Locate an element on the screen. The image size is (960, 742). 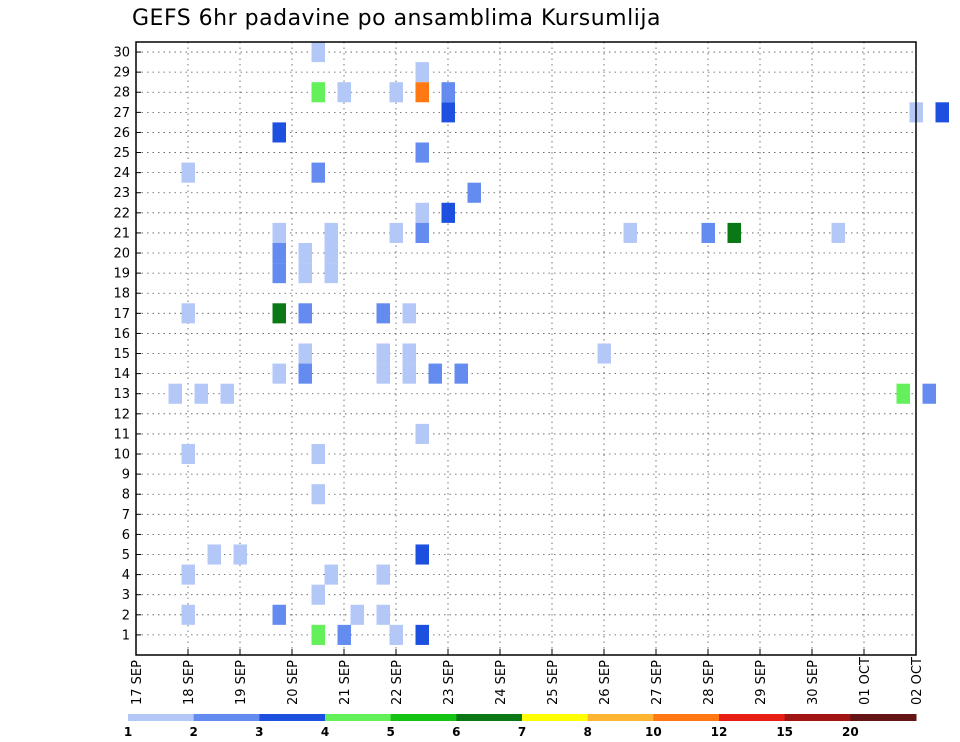
x-tick-label: 19 SEP is located at coordinates (241, 682).